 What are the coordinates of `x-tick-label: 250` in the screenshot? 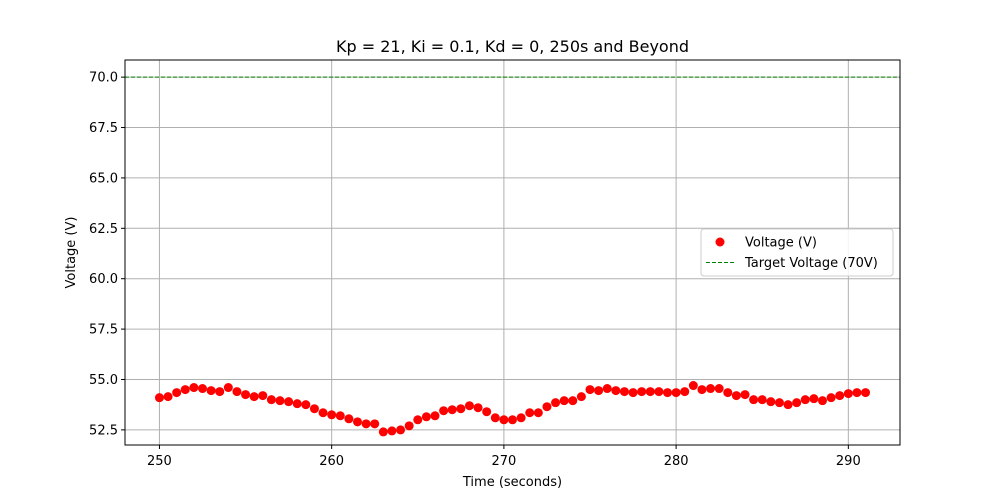 It's located at (159, 461).